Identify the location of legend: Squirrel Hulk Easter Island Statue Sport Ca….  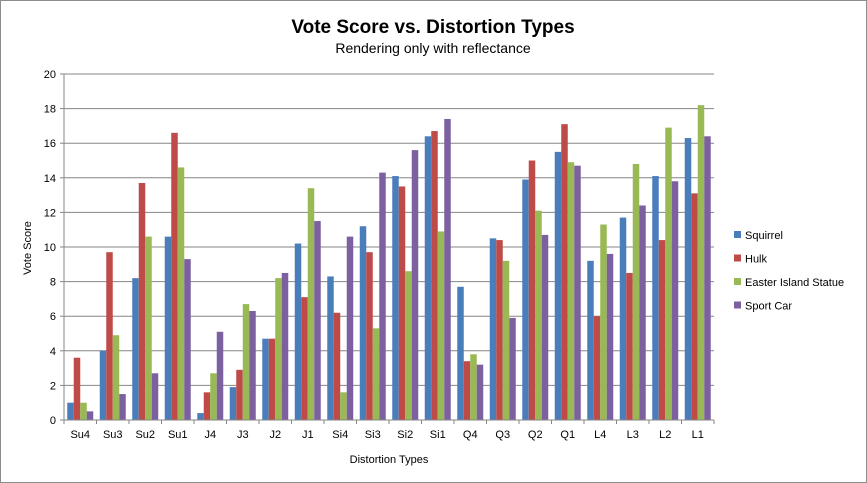
(789, 271).